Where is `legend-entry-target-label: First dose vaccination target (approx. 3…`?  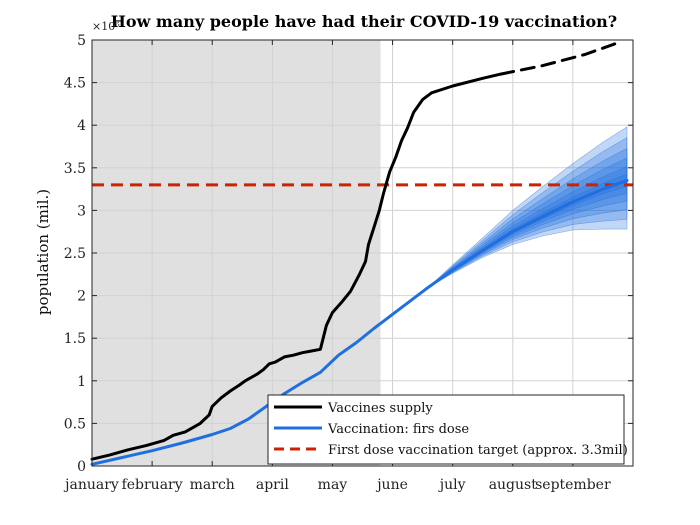 legend-entry-target-label: First dose vaccination target (approx. 3… is located at coordinates (478, 450).